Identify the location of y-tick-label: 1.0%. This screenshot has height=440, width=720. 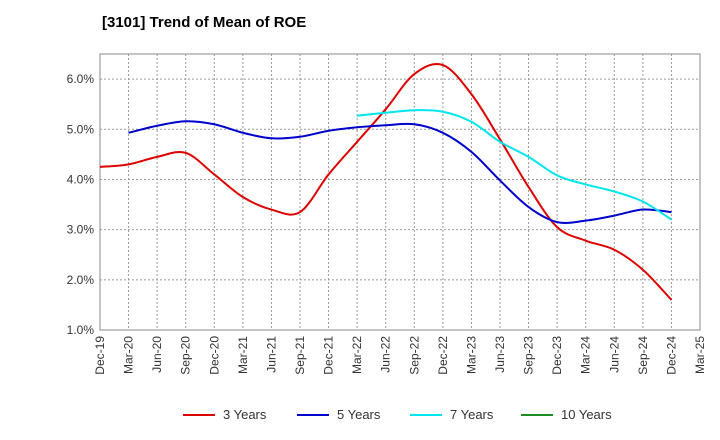
(81, 330).